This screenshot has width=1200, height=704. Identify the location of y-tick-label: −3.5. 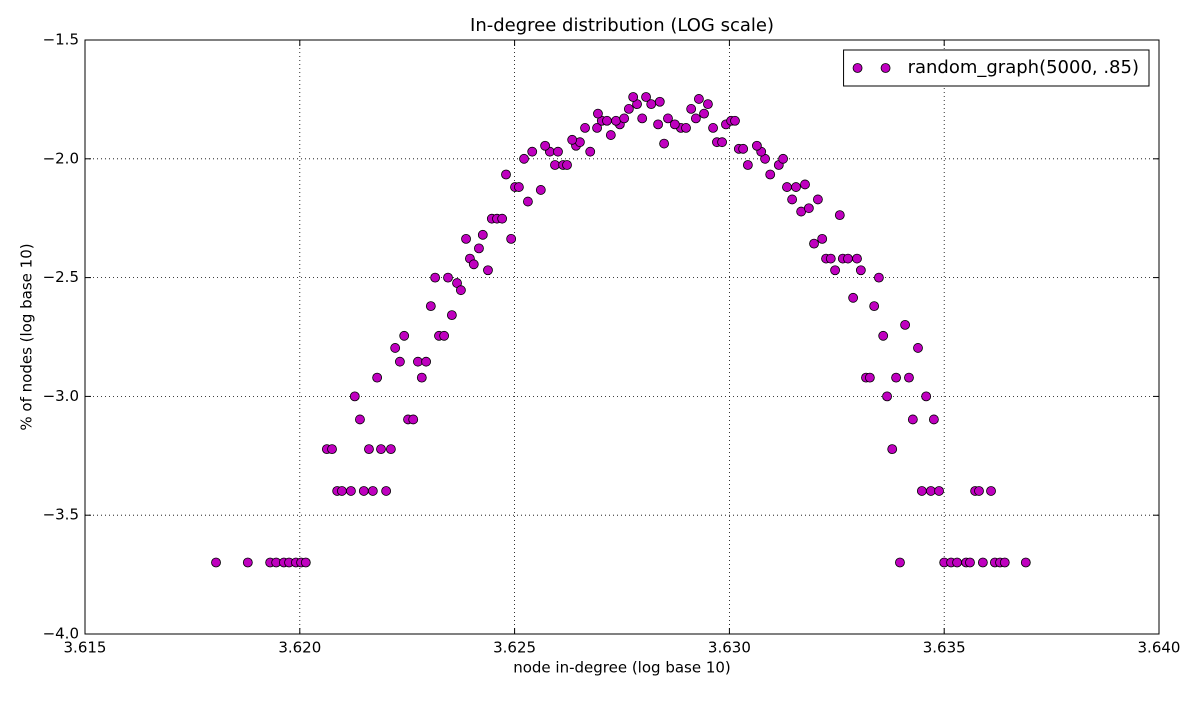
(61, 515).